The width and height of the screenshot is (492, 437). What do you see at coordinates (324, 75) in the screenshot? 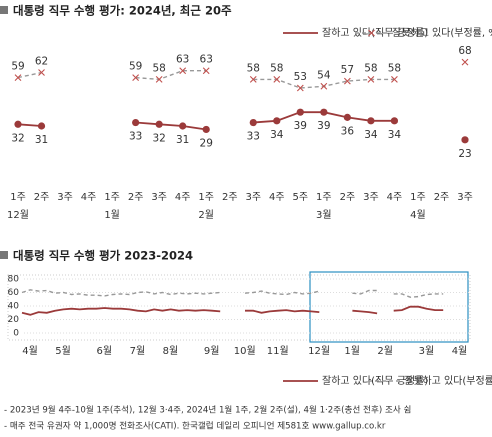
I see `data-label: 54` at bounding box center [324, 75].